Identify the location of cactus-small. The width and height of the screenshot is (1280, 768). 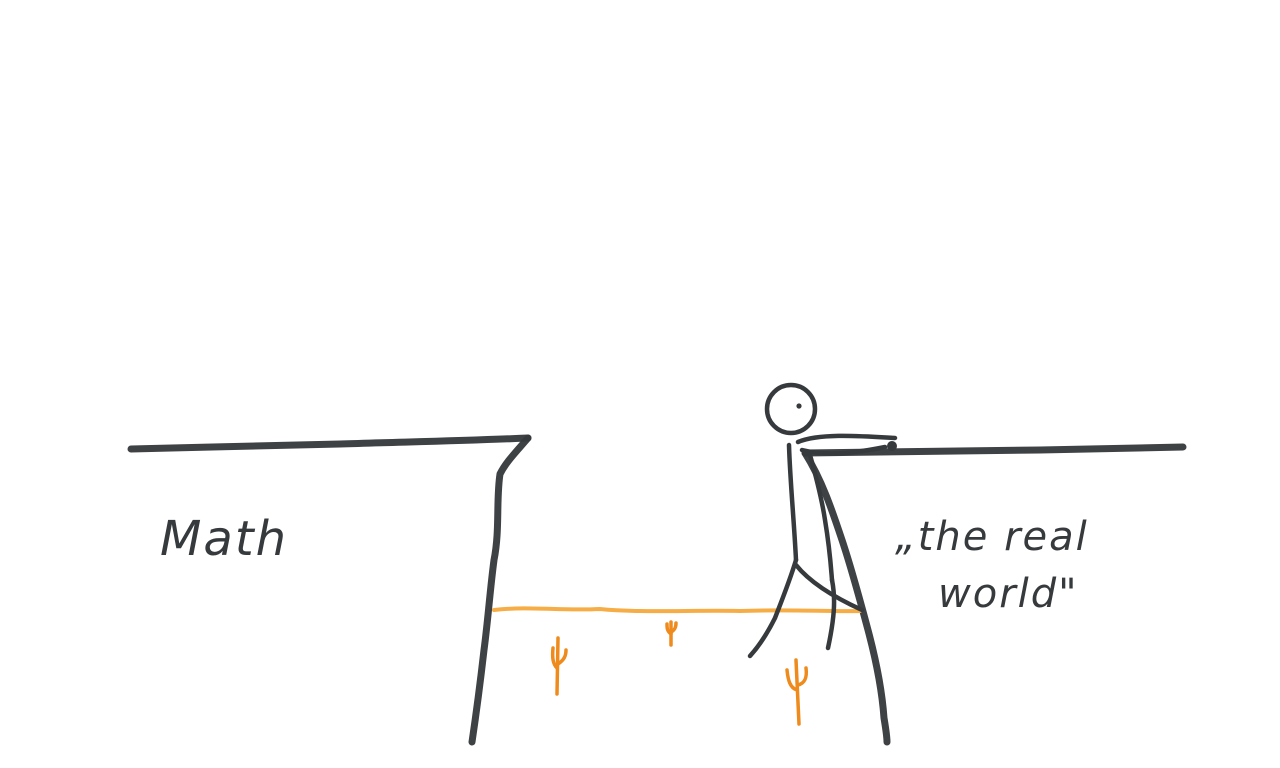
(671, 633).